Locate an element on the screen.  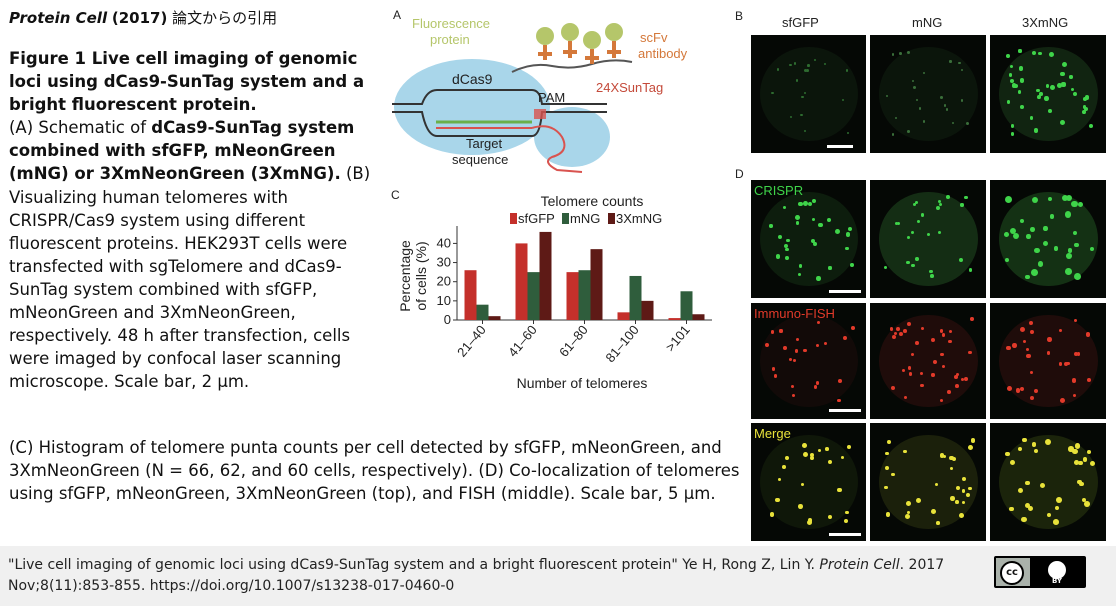
micrograph-d-fish-mng is located at coordinates (928, 361).